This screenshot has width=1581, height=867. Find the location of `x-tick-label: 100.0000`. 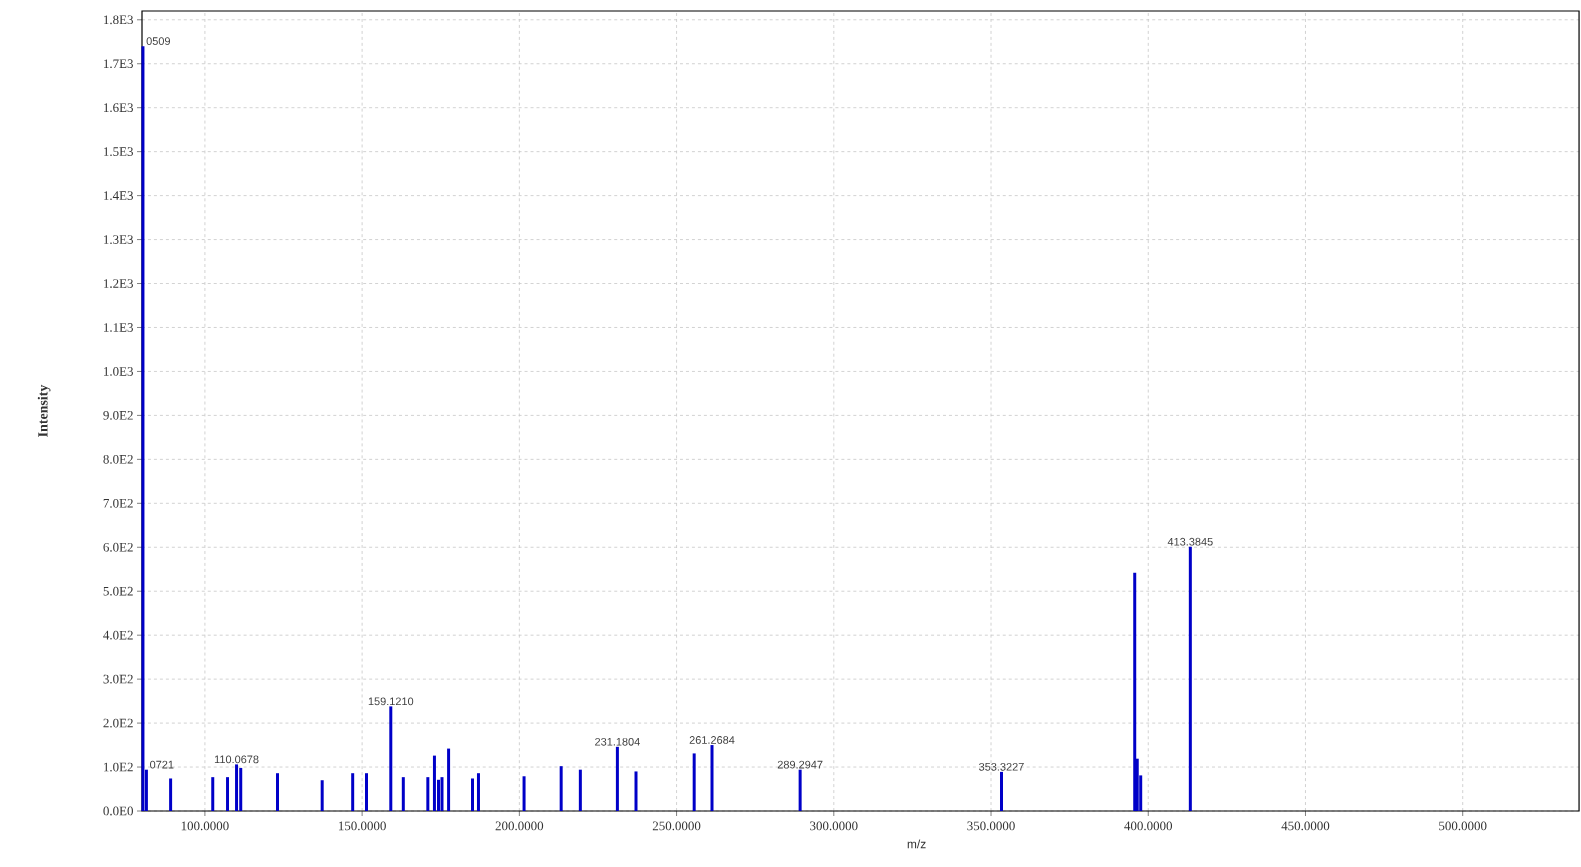

x-tick-label: 100.0000 is located at coordinates (205, 826).